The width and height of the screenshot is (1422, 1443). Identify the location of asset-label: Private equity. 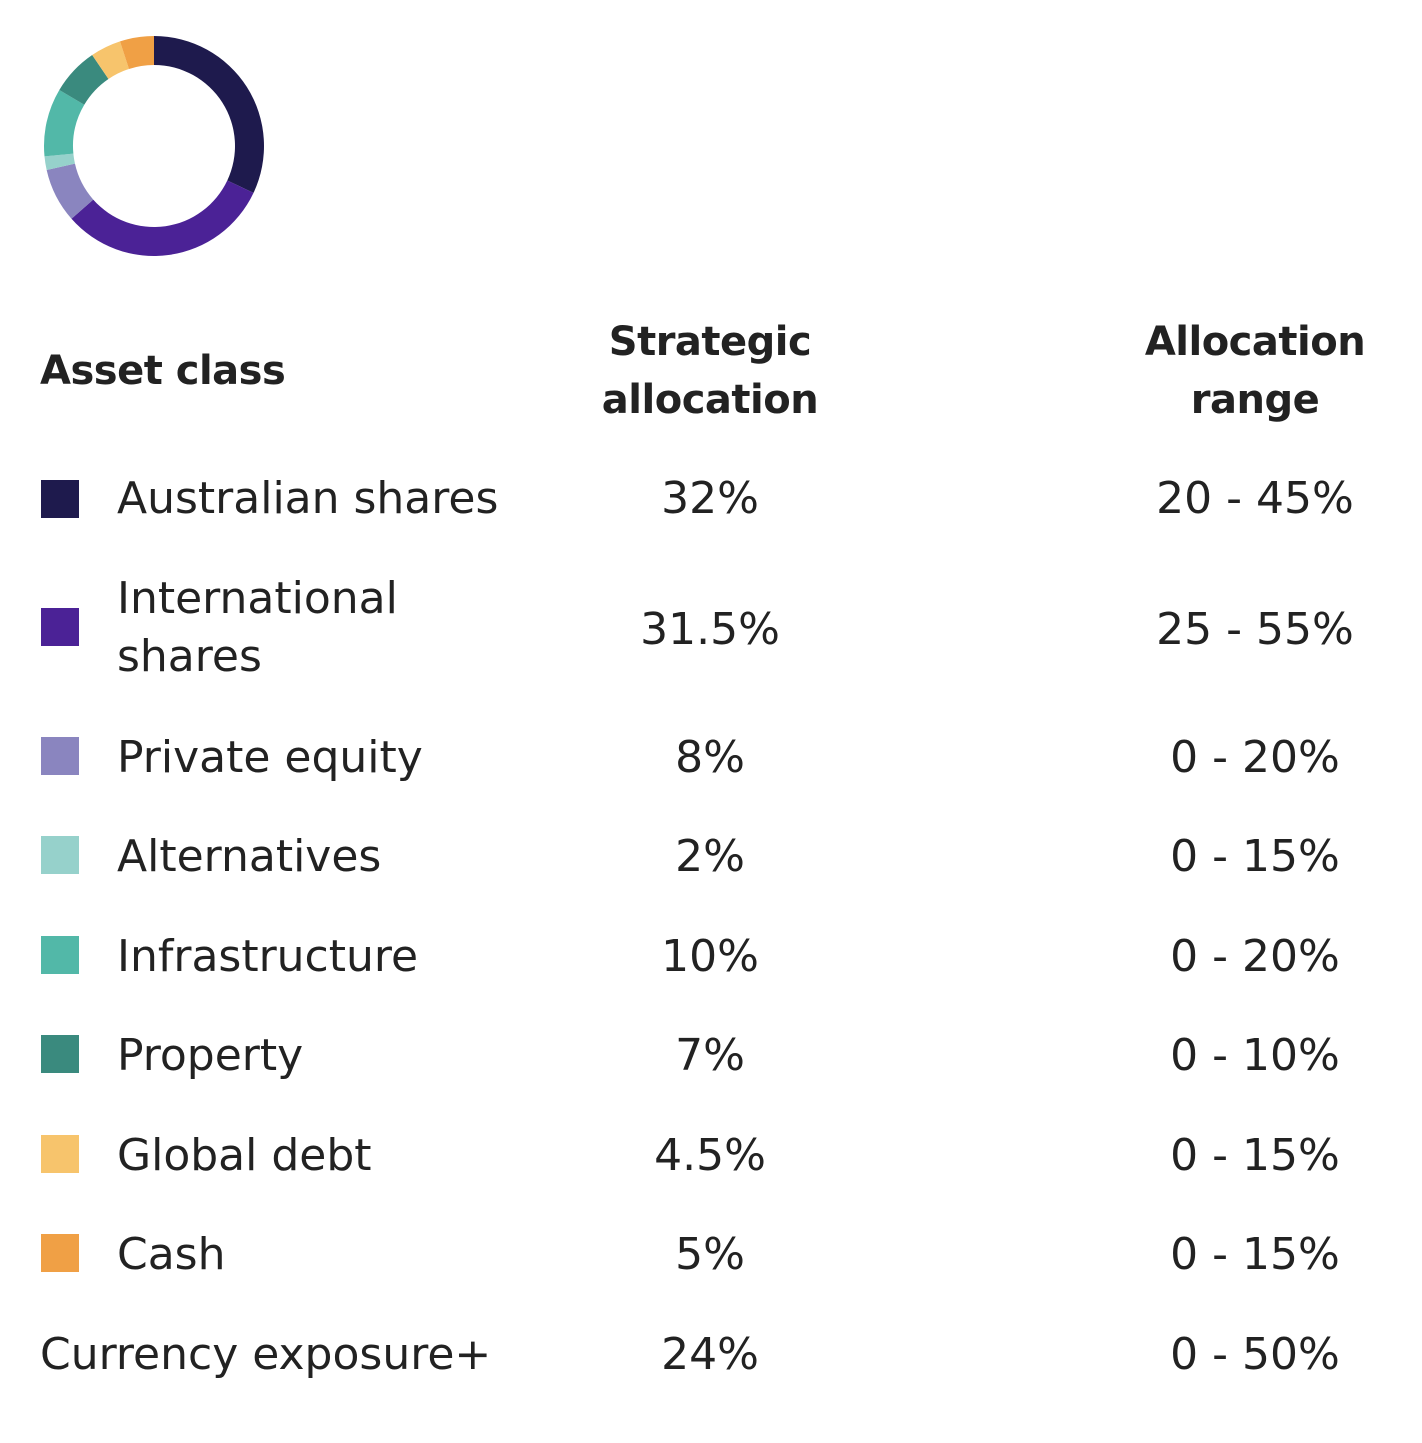
(270, 757).